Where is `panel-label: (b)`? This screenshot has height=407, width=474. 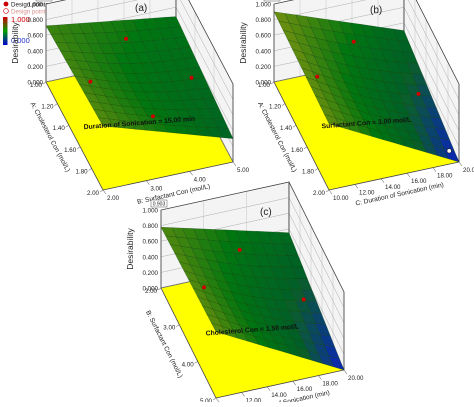 panel-label: (b) is located at coordinates (376, 10).